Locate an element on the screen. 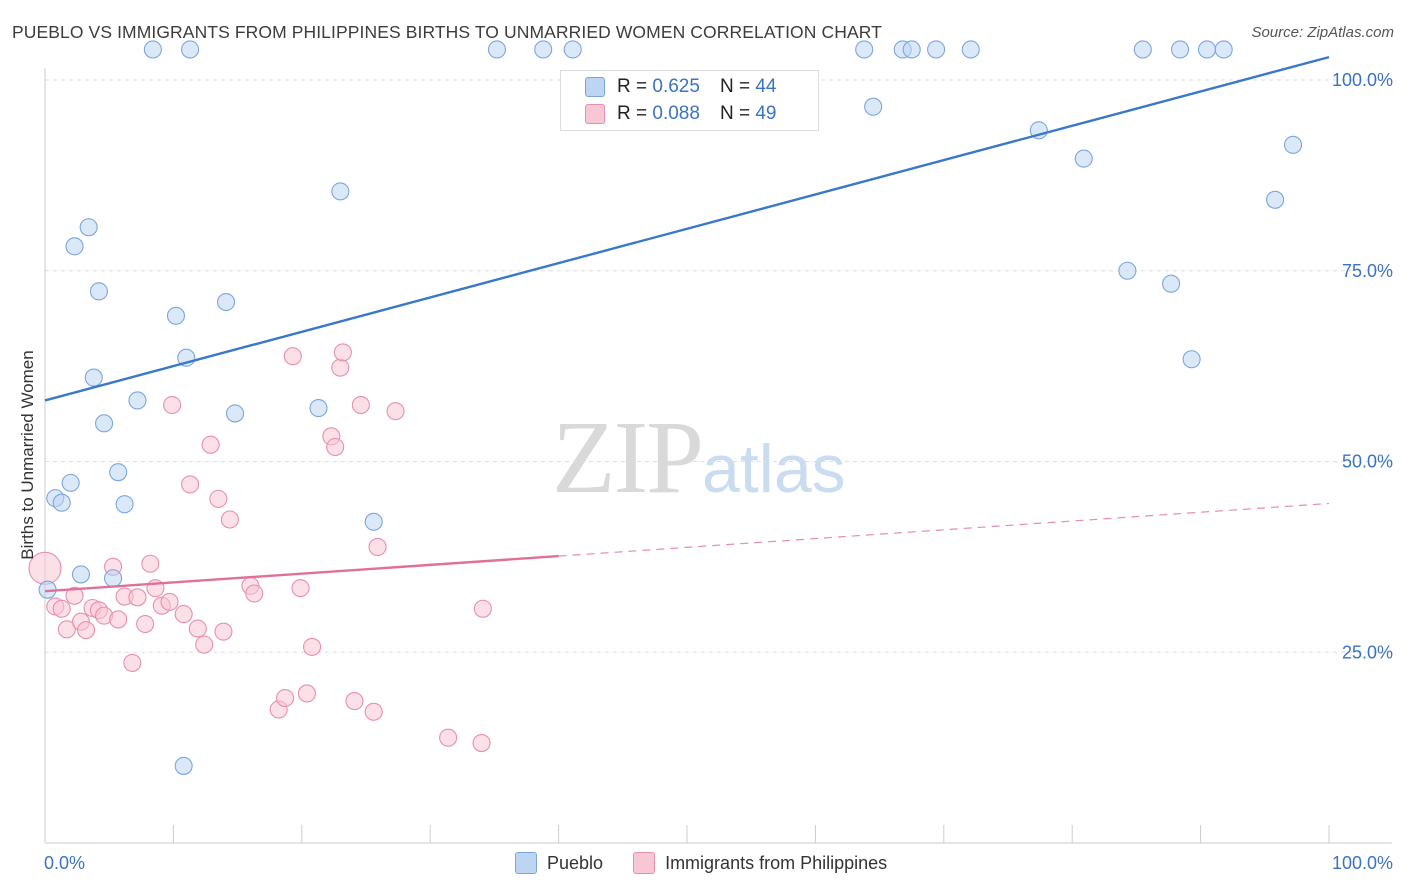  legend-item-philippines: Immigrants from Philippines is located at coordinates (760, 863).